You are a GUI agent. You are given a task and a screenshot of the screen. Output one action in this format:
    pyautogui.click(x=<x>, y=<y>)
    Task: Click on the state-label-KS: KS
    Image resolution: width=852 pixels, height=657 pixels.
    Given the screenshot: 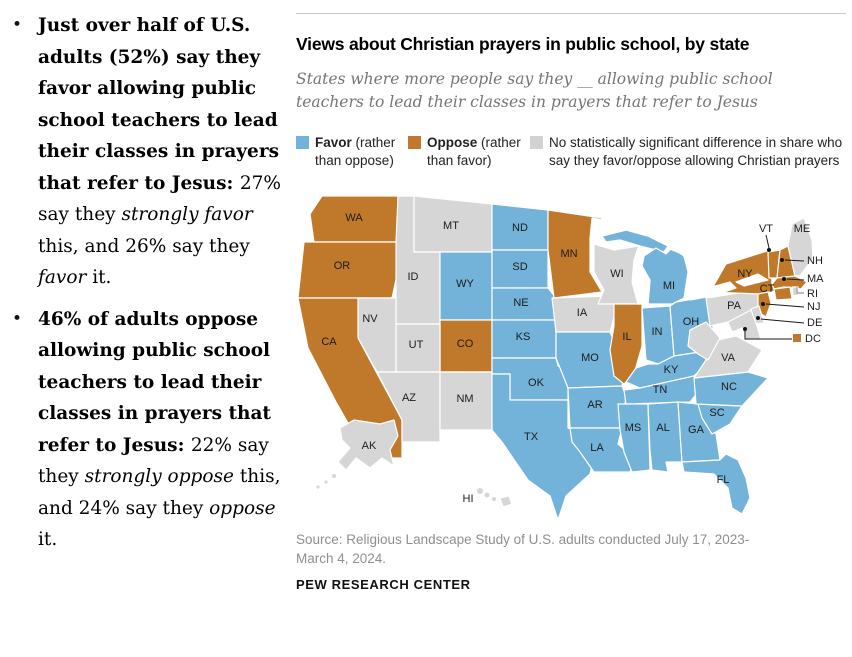 What is the action you would take?
    pyautogui.click(x=523, y=337)
    